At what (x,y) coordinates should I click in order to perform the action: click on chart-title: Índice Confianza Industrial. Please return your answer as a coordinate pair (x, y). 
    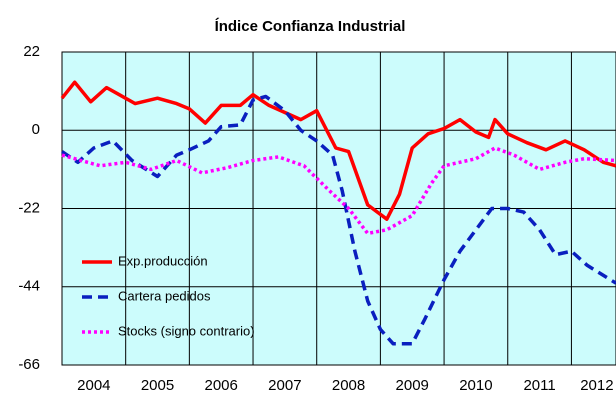
    Looking at the image, I should click on (310, 26).